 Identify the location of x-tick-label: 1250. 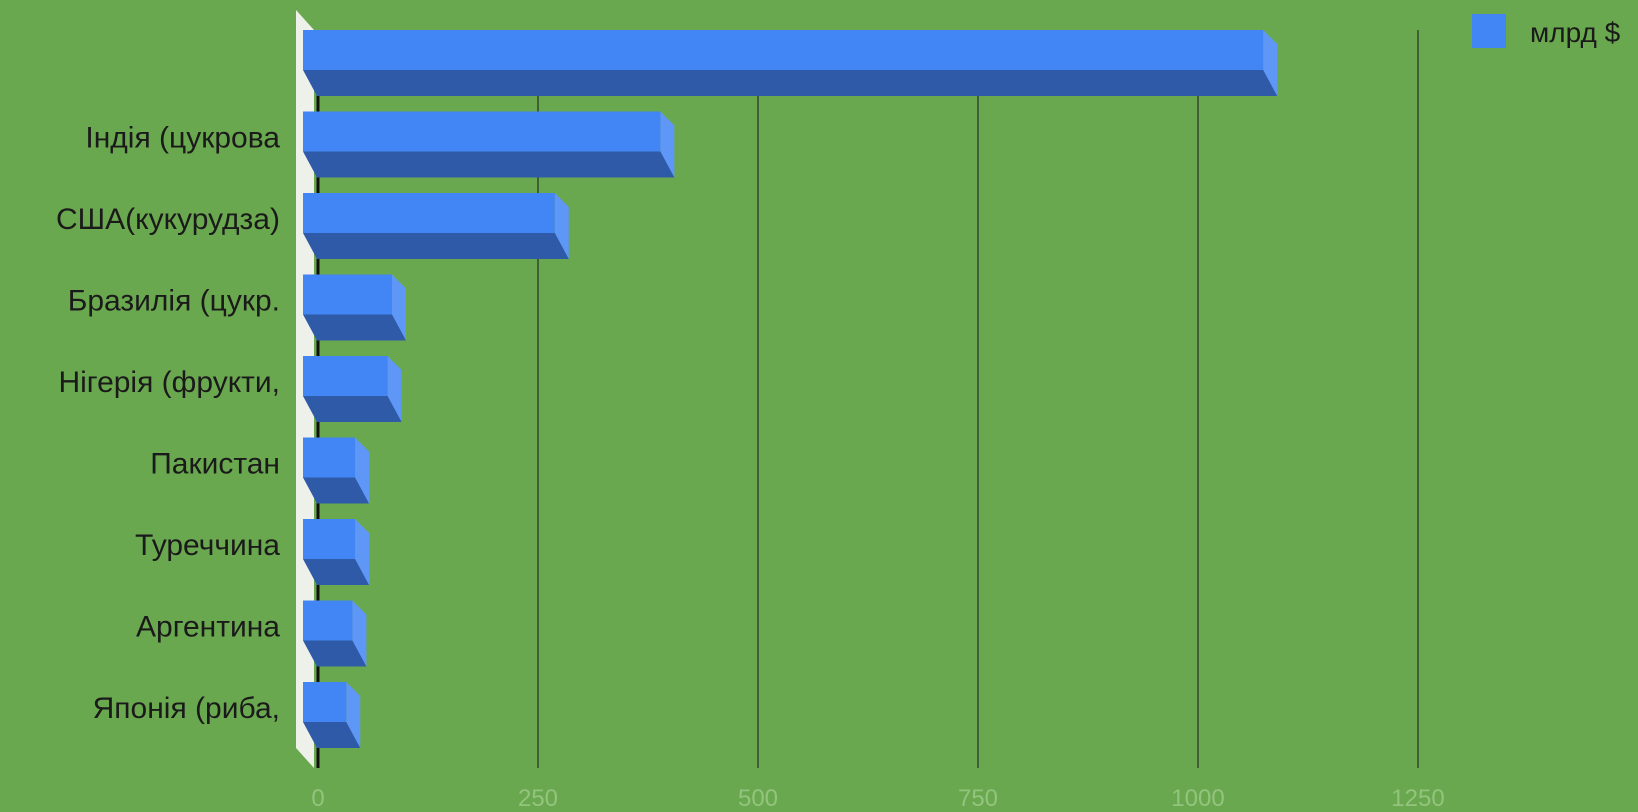
(1417, 798).